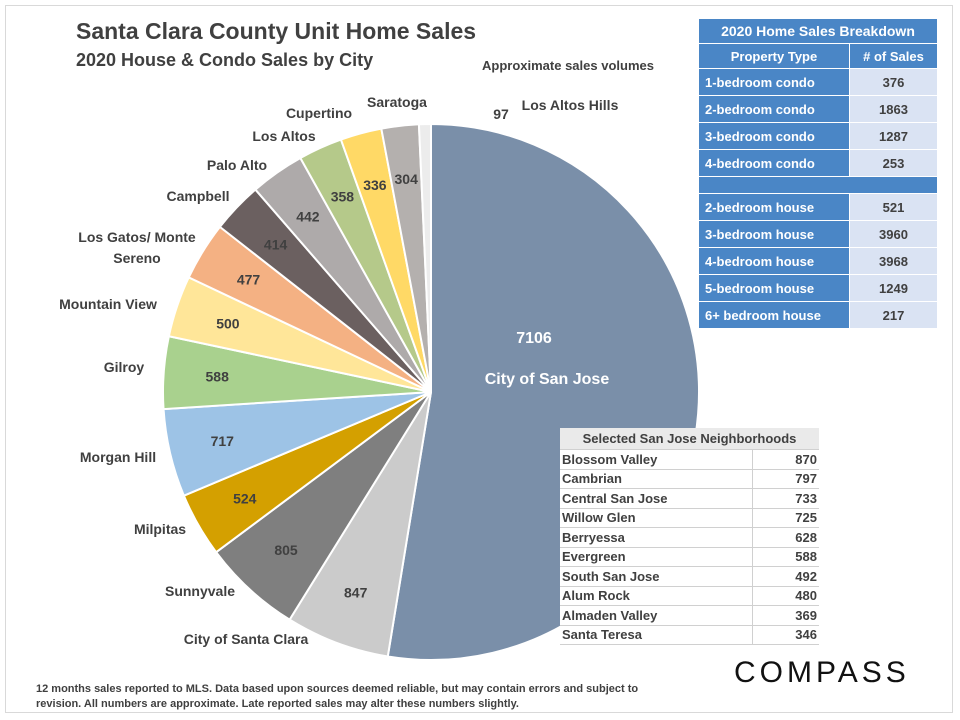 The width and height of the screenshot is (960, 720). What do you see at coordinates (656, 615) in the screenshot?
I see `neighborhood-name: Almaden Valley` at bounding box center [656, 615].